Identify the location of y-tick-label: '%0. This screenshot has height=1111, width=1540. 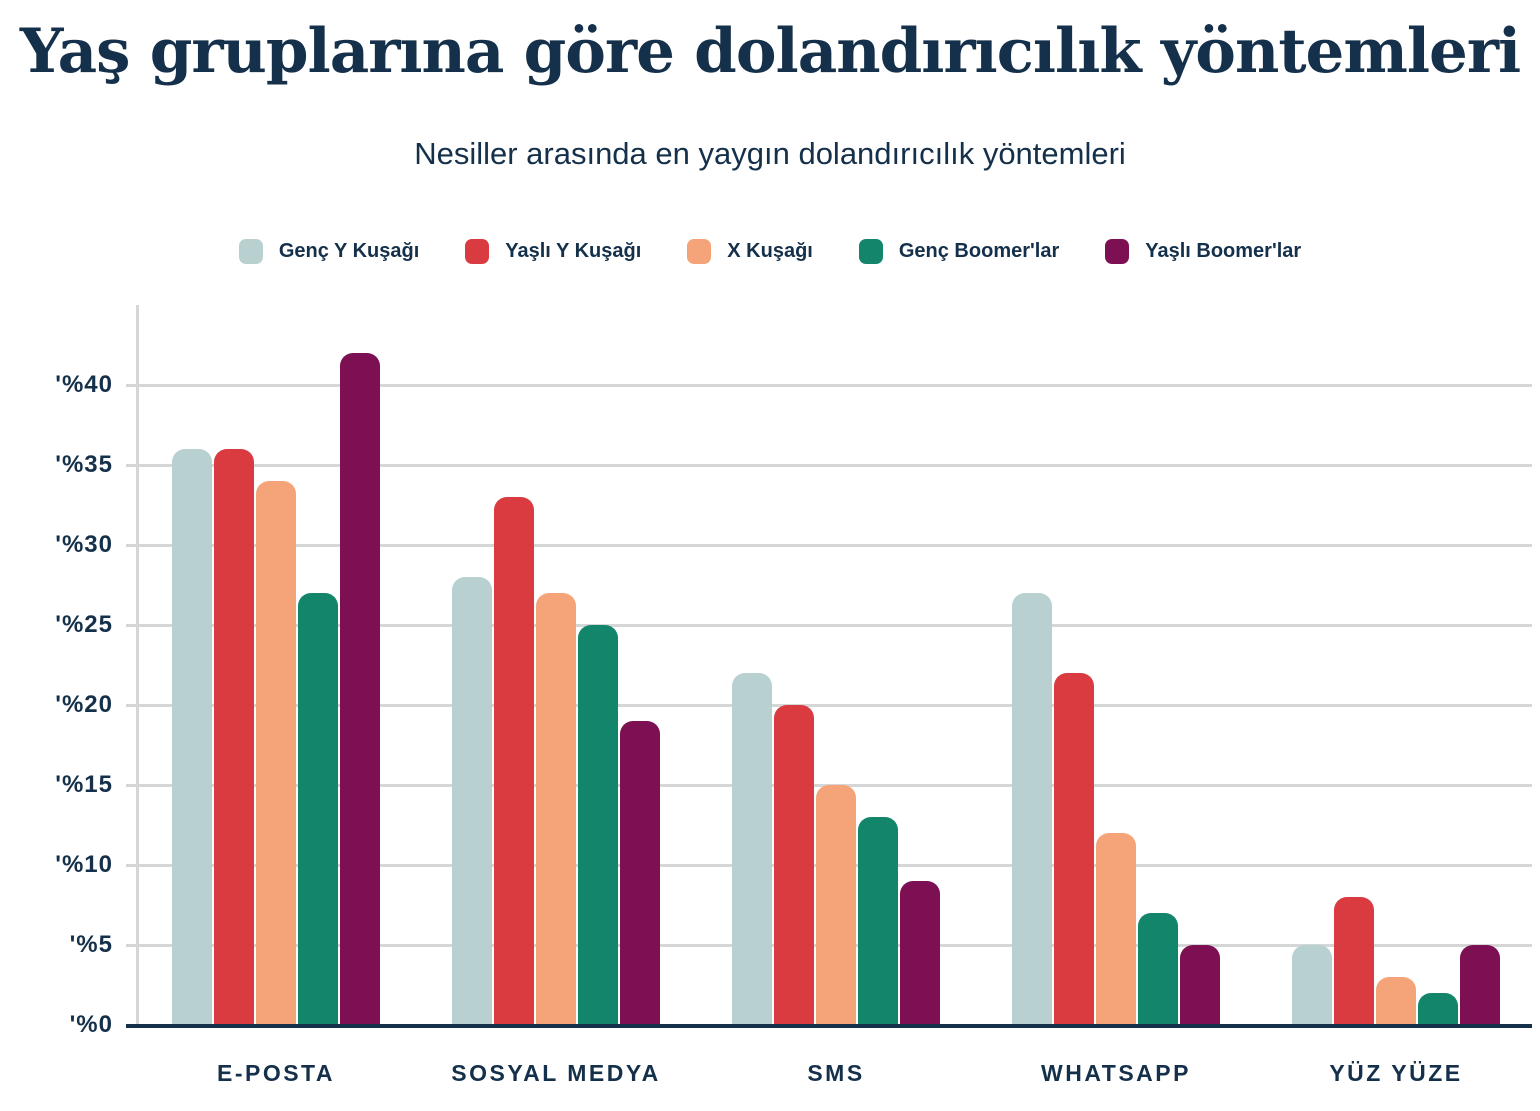
(91, 1024).